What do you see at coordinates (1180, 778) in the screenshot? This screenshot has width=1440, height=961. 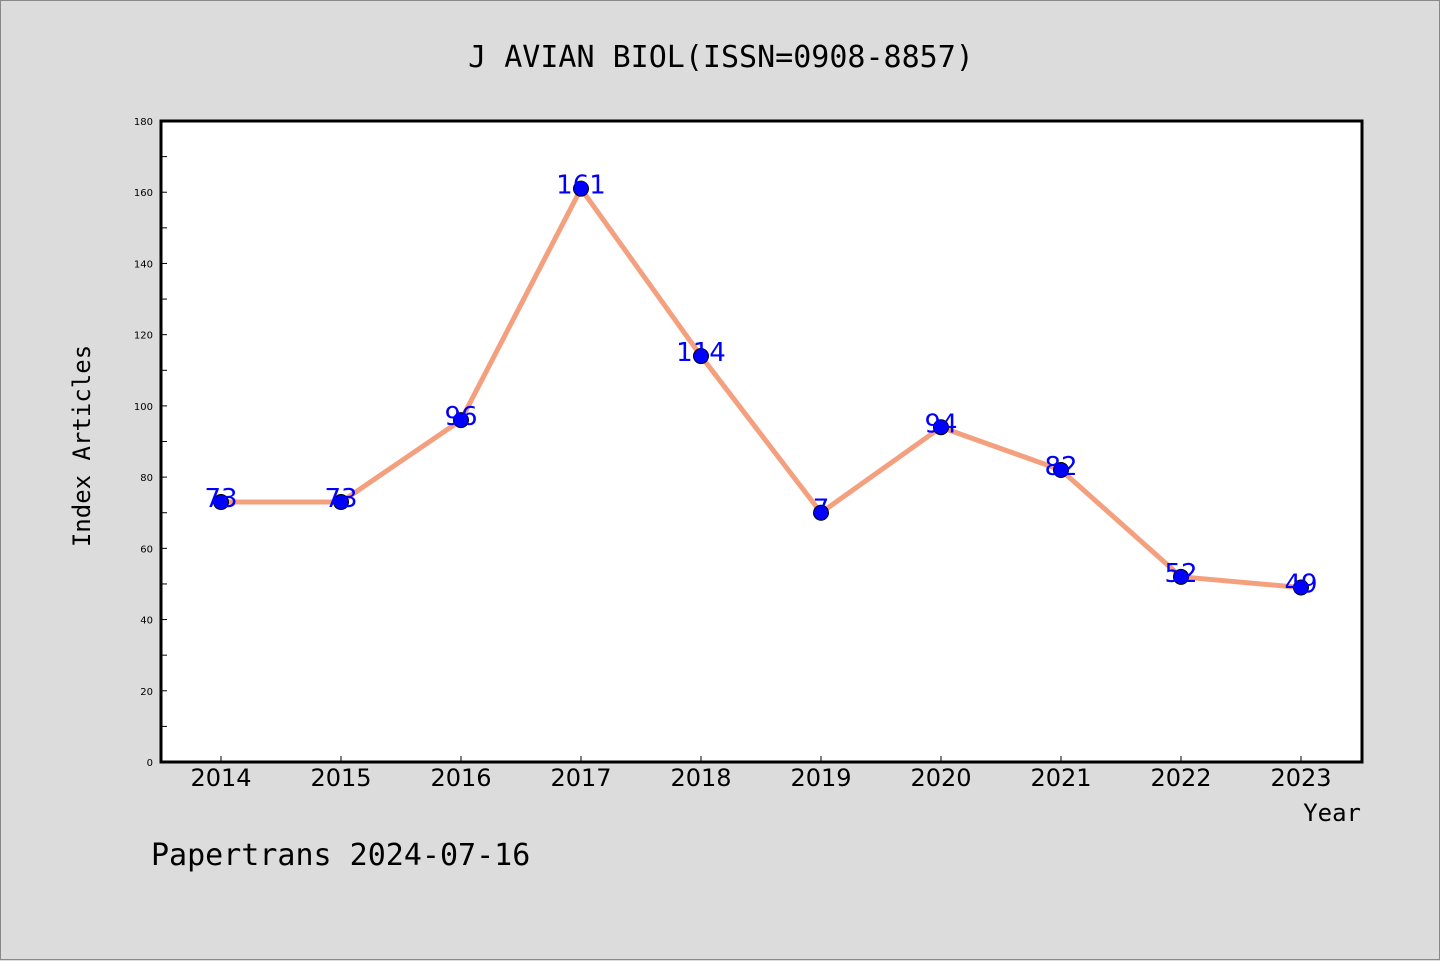 I see `x-tick-label: 2022` at bounding box center [1180, 778].